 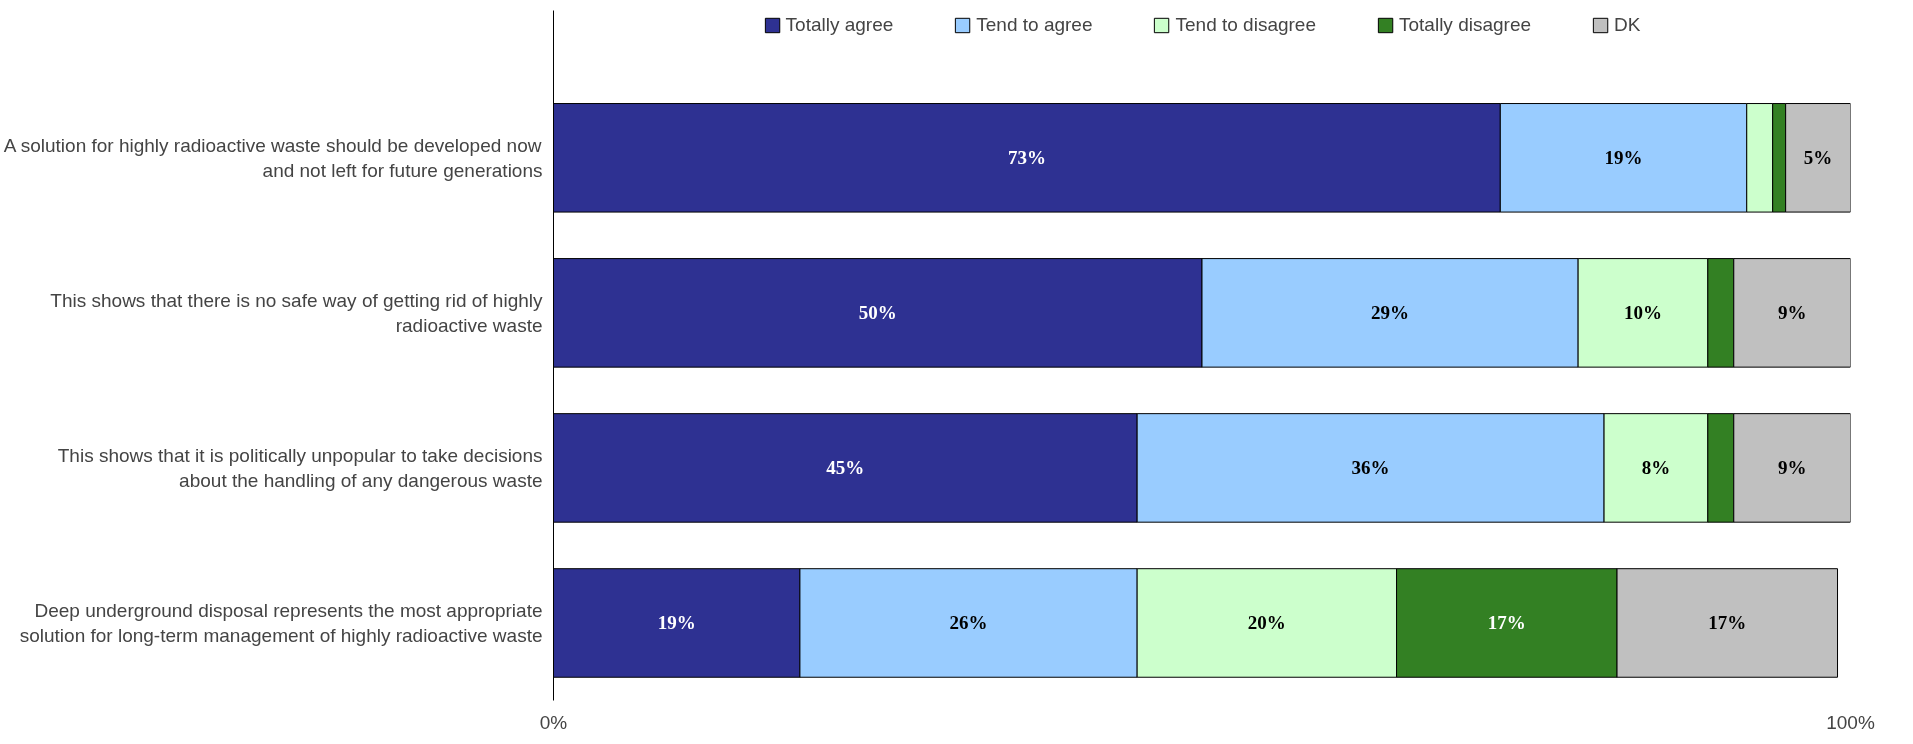 What do you see at coordinates (1465, 25) in the screenshot?
I see `legend-label: Totally disagree` at bounding box center [1465, 25].